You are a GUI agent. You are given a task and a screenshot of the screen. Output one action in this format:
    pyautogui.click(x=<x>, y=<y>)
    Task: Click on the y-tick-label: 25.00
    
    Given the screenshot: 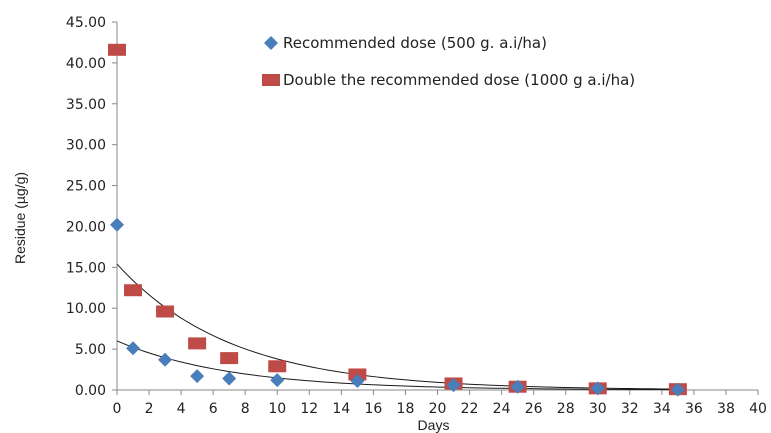 What is the action you would take?
    pyautogui.click(x=86, y=187)
    